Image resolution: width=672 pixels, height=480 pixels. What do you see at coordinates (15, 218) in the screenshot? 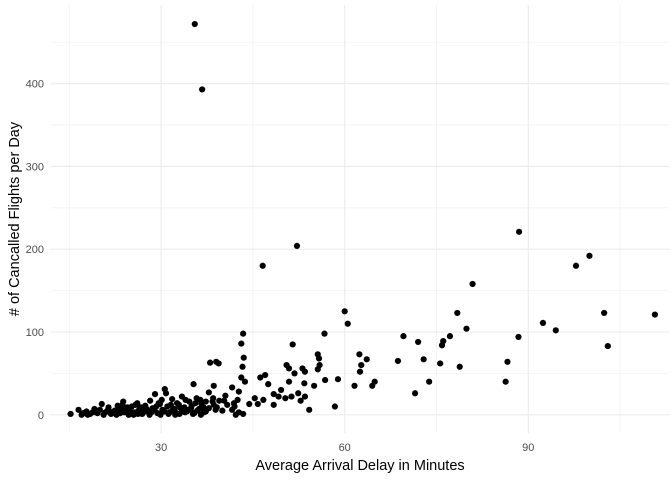
I see `y-axis-title: # of Cancalled Flights per Day` at bounding box center [15, 218].